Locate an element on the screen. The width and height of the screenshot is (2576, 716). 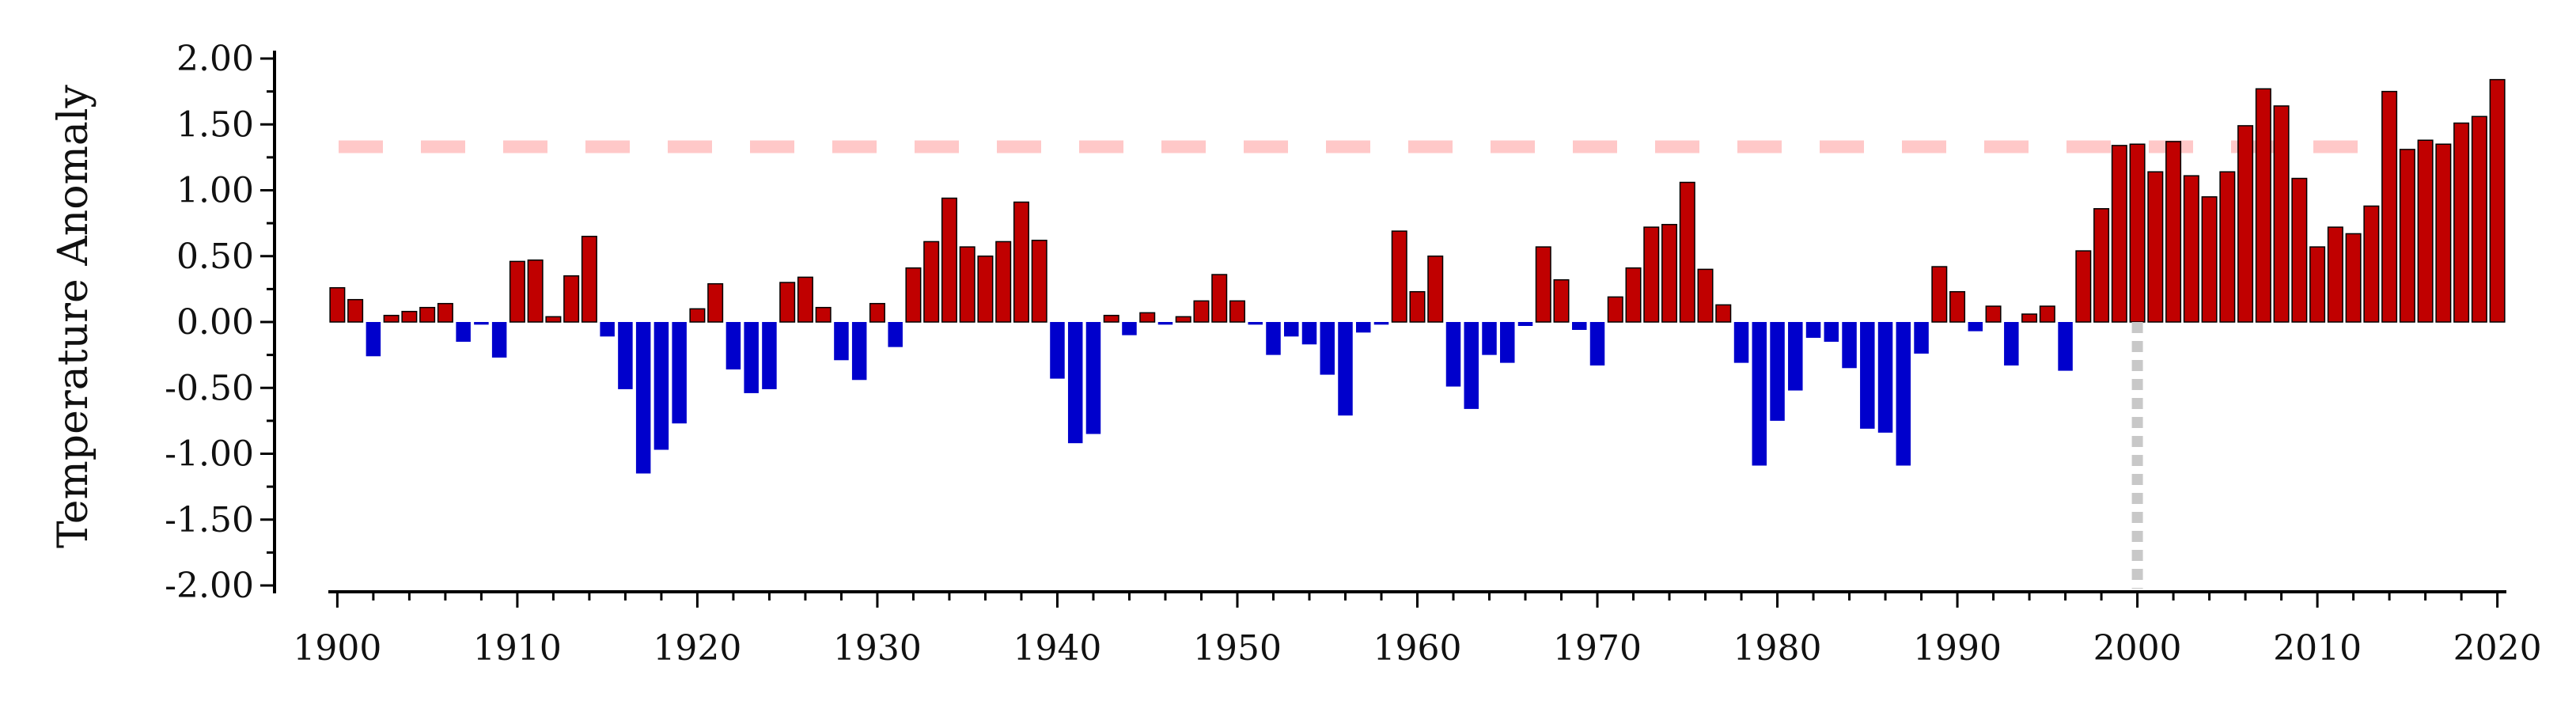
bar-1916 is located at coordinates (625, 355).